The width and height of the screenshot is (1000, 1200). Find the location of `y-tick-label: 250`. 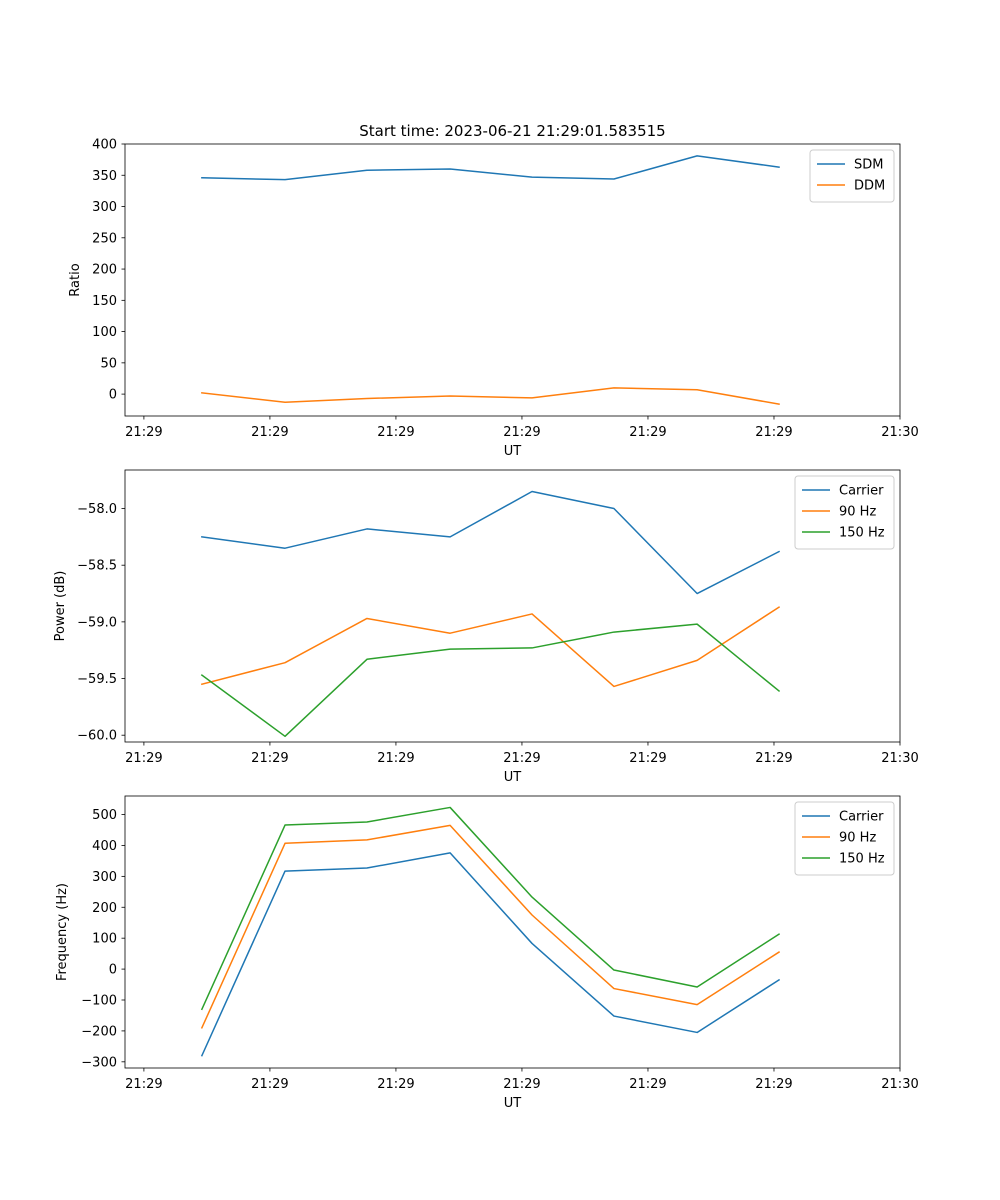

y-tick-label: 250 is located at coordinates (104, 238).